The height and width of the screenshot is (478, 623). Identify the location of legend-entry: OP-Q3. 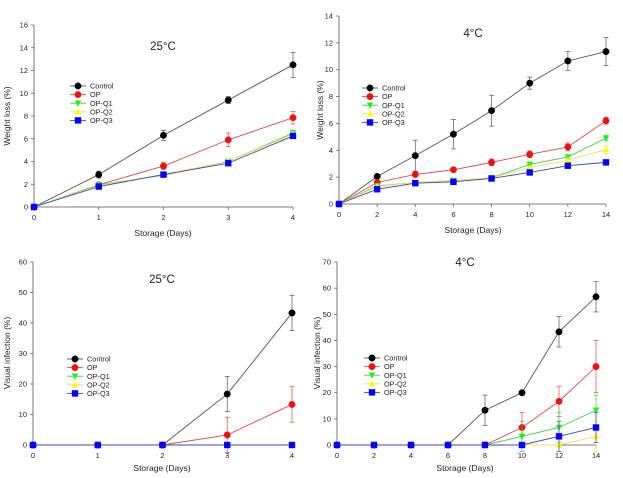
(383, 122).